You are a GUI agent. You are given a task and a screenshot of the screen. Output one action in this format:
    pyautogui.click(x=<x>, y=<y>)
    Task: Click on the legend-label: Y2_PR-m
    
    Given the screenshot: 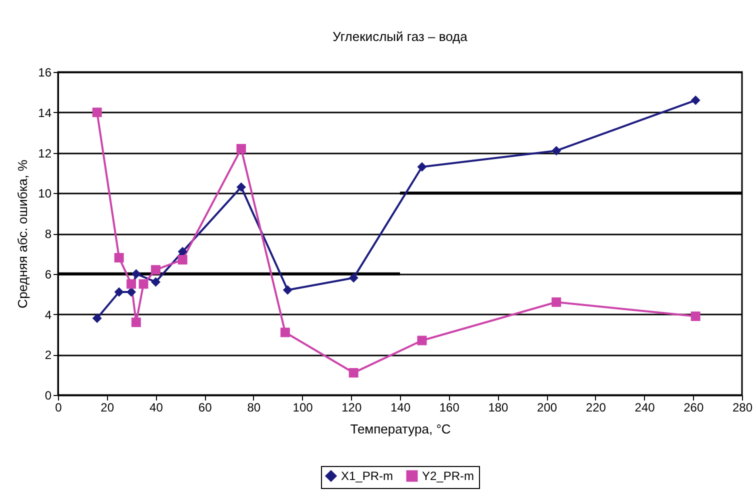 What is the action you would take?
    pyautogui.click(x=448, y=476)
    